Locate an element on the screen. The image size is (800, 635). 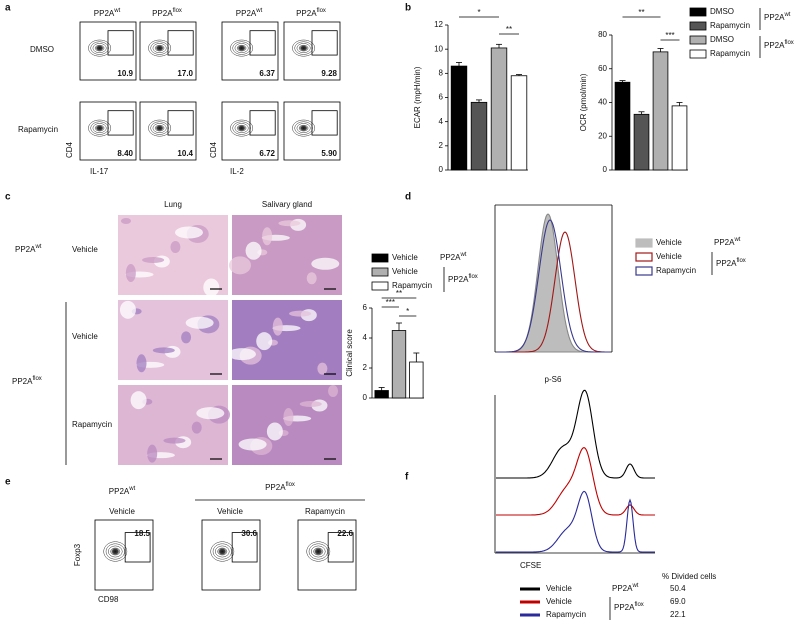
y-axis-label: Clinical score is located at coordinates (349, 353).